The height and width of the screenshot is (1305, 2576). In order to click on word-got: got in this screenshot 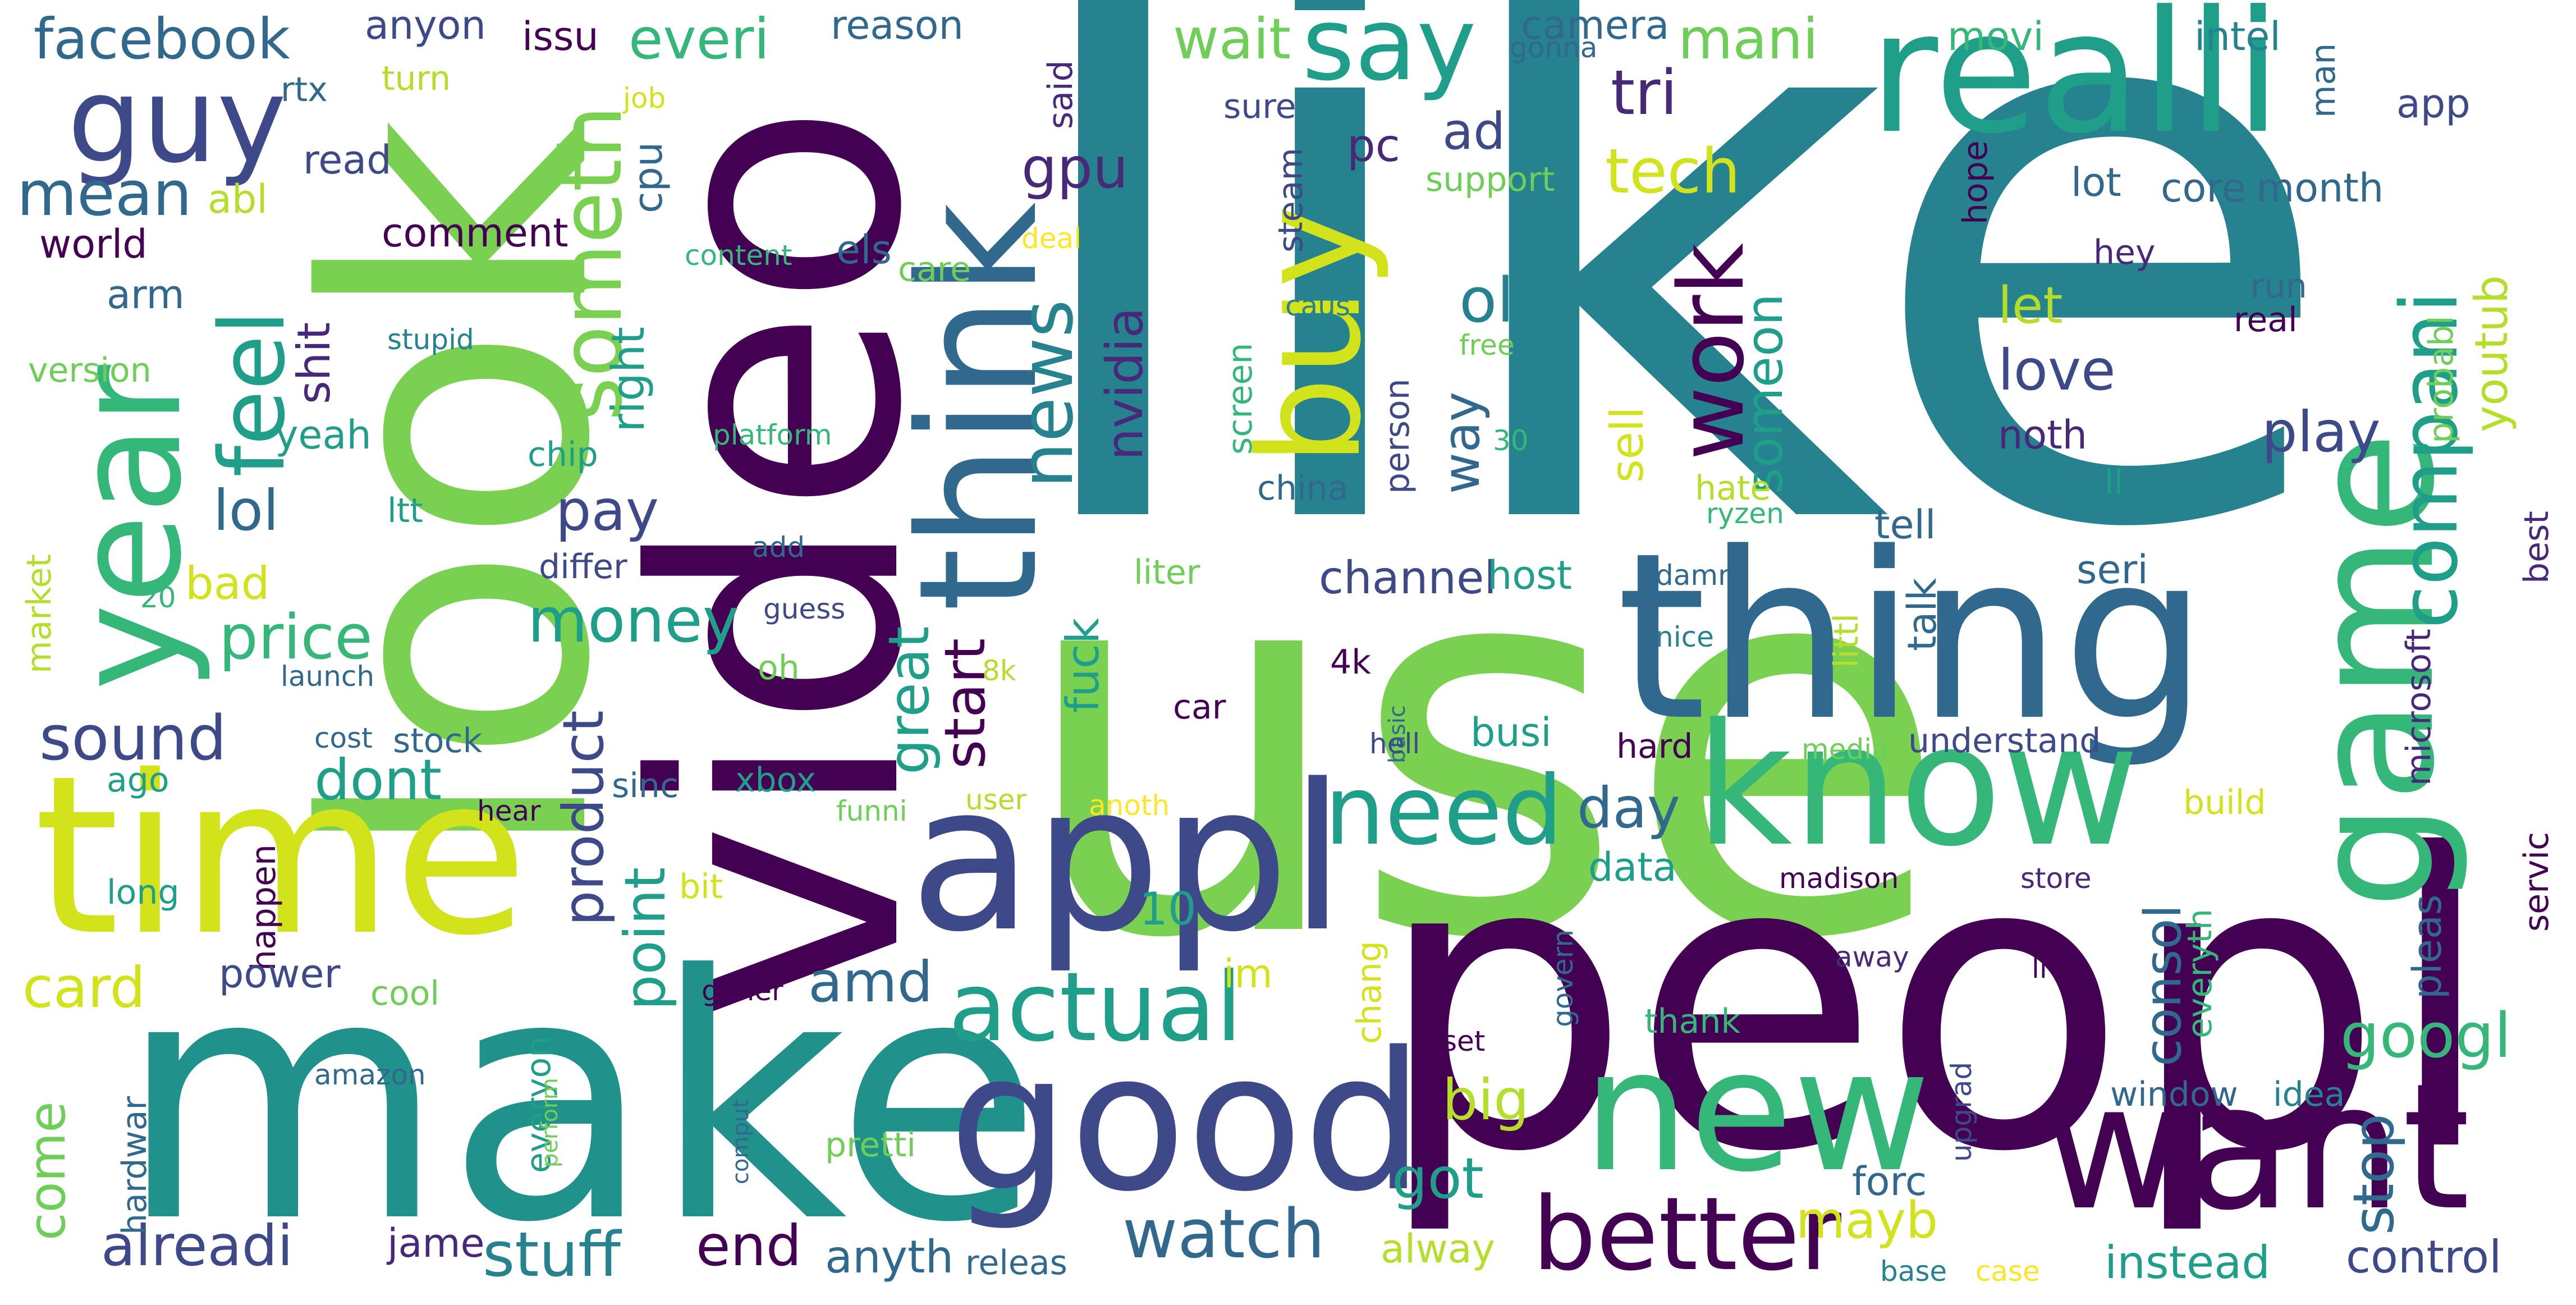, I will do `click(1438, 1178)`.